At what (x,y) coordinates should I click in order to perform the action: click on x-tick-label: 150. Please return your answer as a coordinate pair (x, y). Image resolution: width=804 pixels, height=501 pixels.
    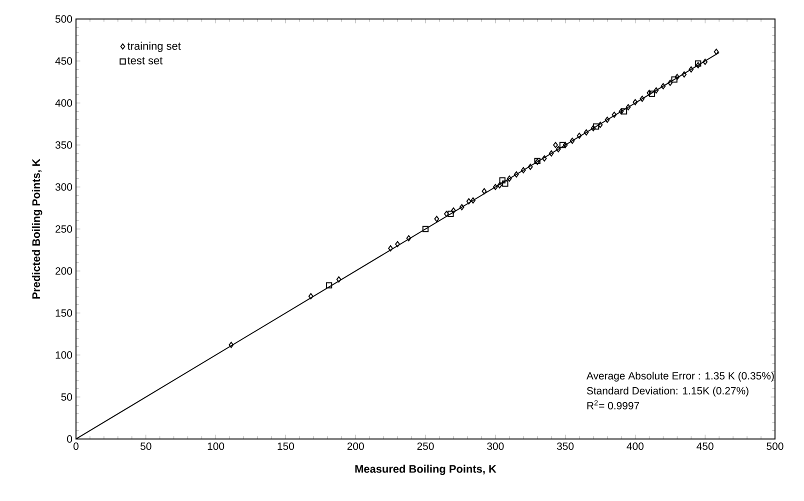
    Looking at the image, I should click on (286, 446).